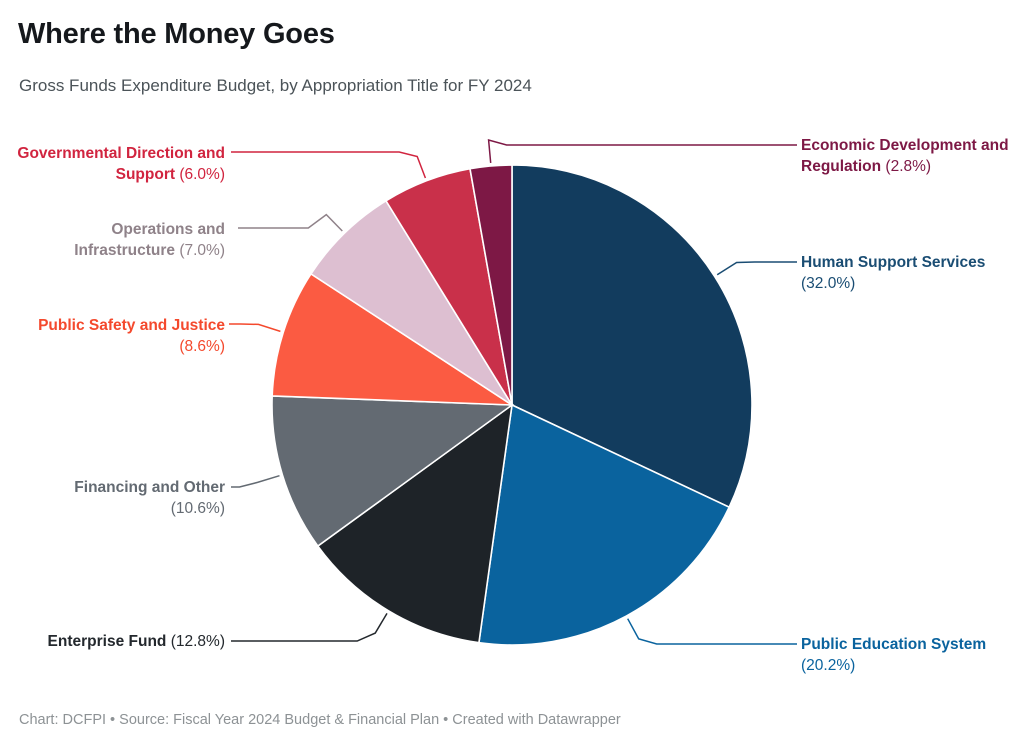 The width and height of the screenshot is (1024, 751). What do you see at coordinates (202, 250) in the screenshot?
I see `slice-label-percent: (7.0%)` at bounding box center [202, 250].